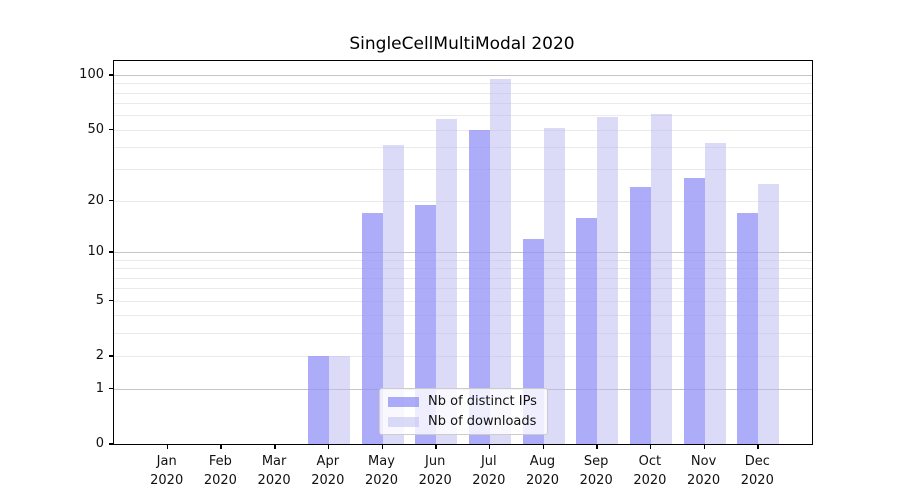  I want to click on x-tick-month: Jul, so click(488, 461).